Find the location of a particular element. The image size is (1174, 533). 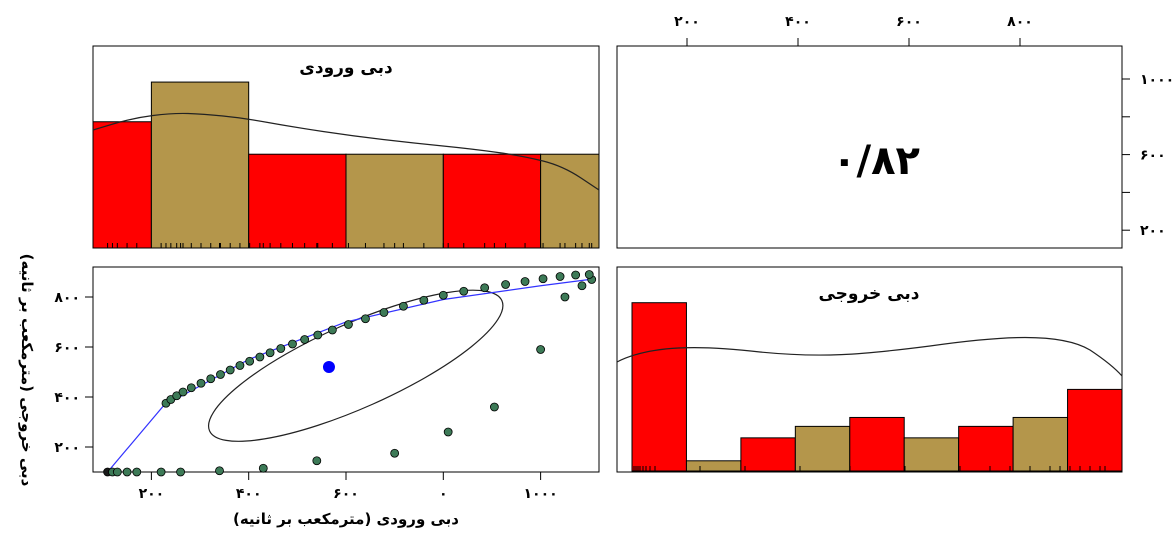

outflow-density-curve is located at coordinates (869, 356).